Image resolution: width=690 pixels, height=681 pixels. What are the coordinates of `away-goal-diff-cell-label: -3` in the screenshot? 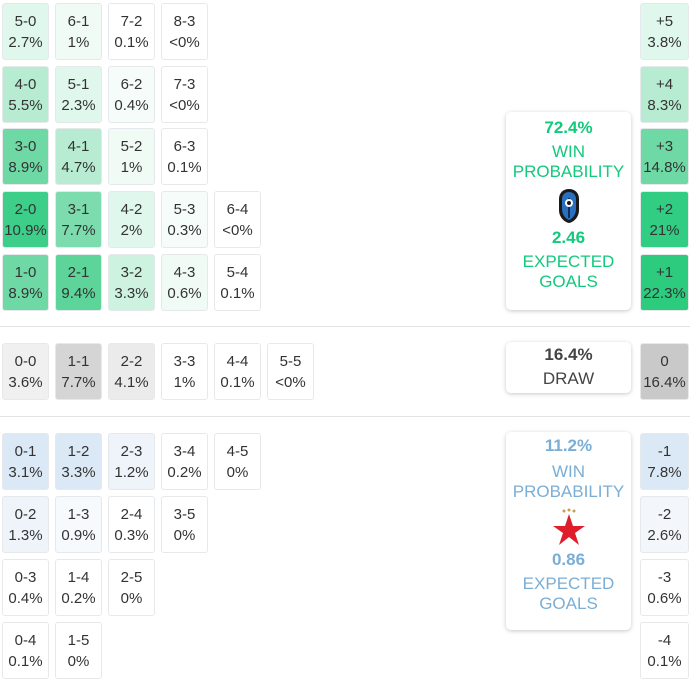 It's located at (664, 577).